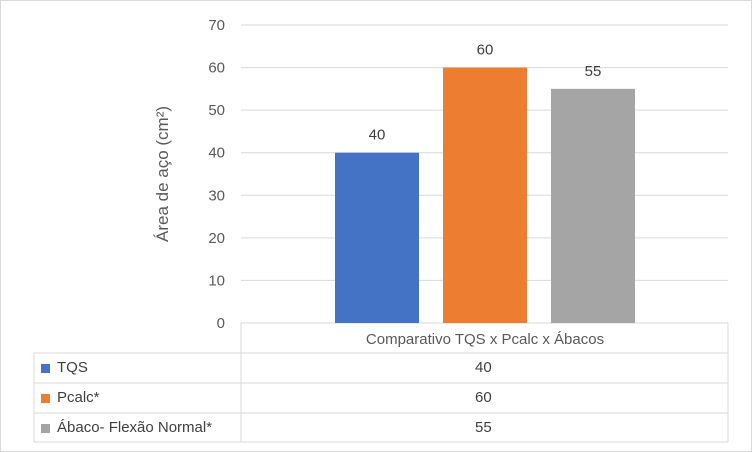  What do you see at coordinates (216, 238) in the screenshot?
I see `y-tick-label: 20` at bounding box center [216, 238].